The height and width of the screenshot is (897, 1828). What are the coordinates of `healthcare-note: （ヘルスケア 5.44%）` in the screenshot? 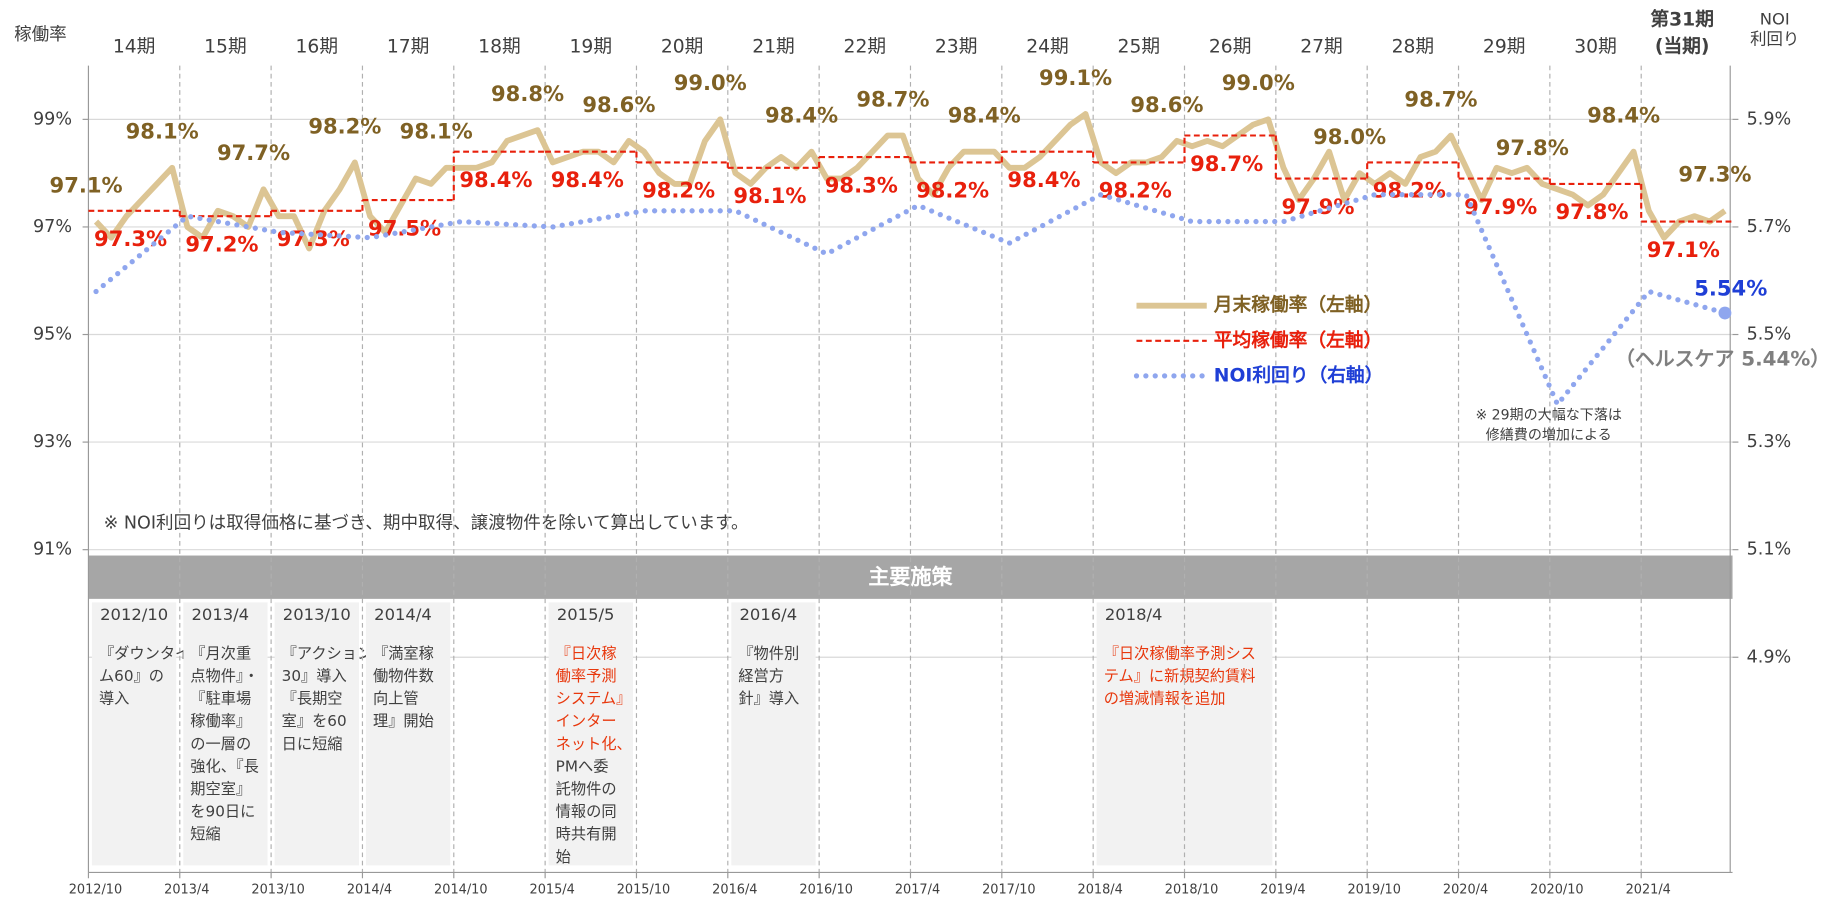 It's located at (1721, 358).